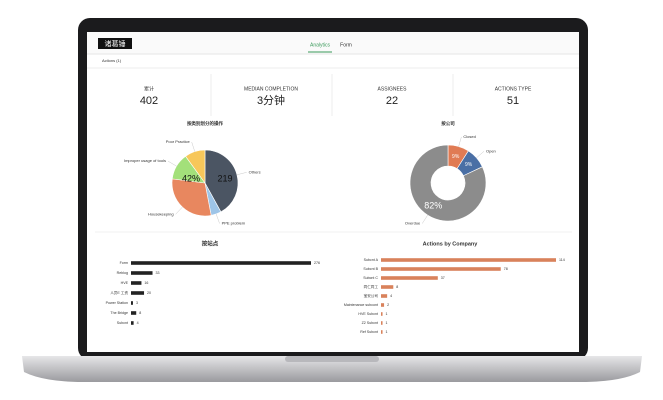  I want to click on kpi-value: 402, so click(149, 101).